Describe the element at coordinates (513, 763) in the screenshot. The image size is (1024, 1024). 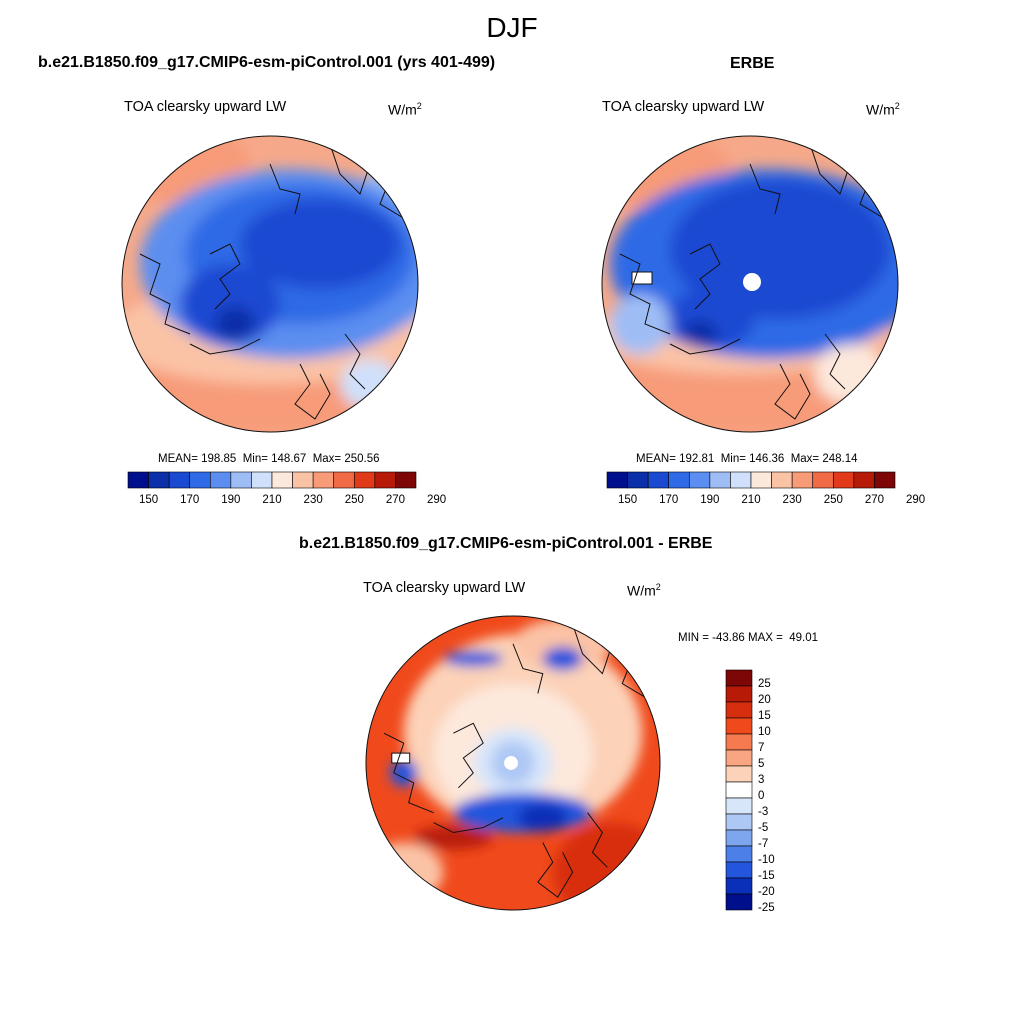
I see `diff-polar-map` at that location.